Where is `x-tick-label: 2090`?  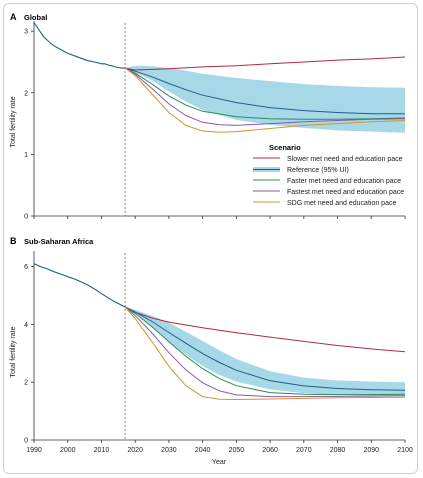 x-tick-label: 2090 is located at coordinates (371, 450).